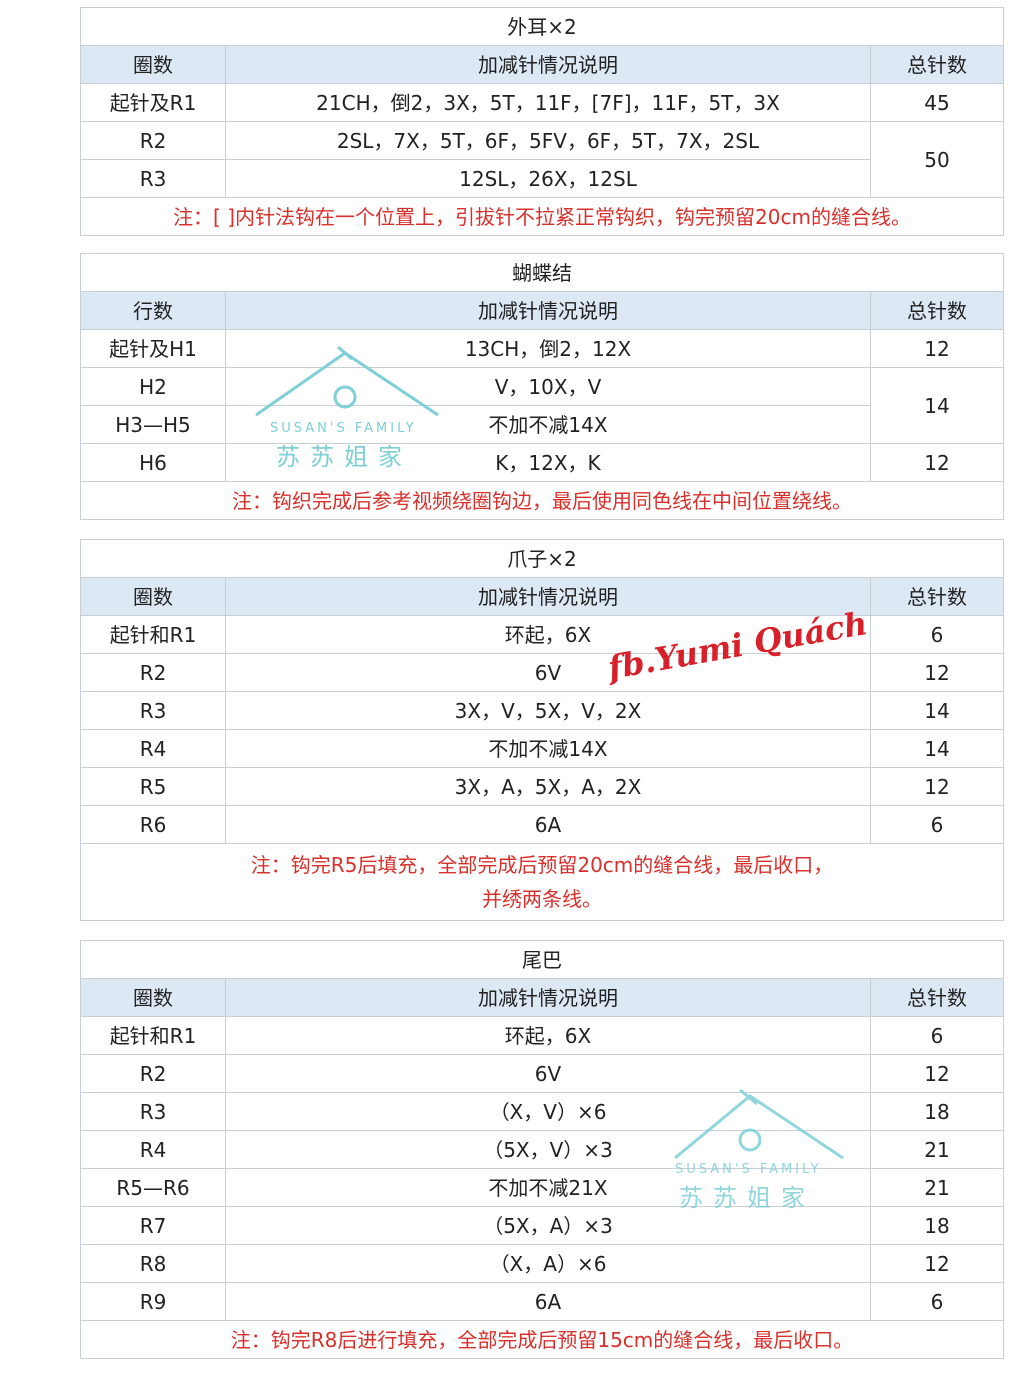 The height and width of the screenshot is (1374, 1030). I want to click on table-row: R2 2SL，7X，5T，6F，5FV，6F，5T，7X，2SL 50, so click(542, 159).